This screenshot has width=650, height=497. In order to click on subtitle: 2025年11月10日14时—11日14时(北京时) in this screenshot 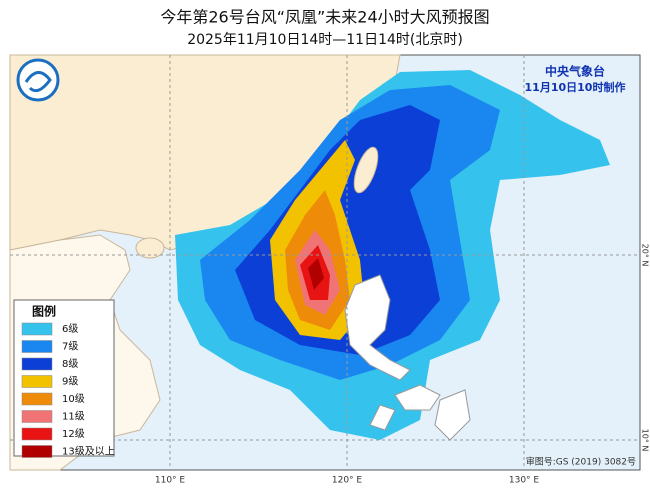, I will do `click(325, 40)`.